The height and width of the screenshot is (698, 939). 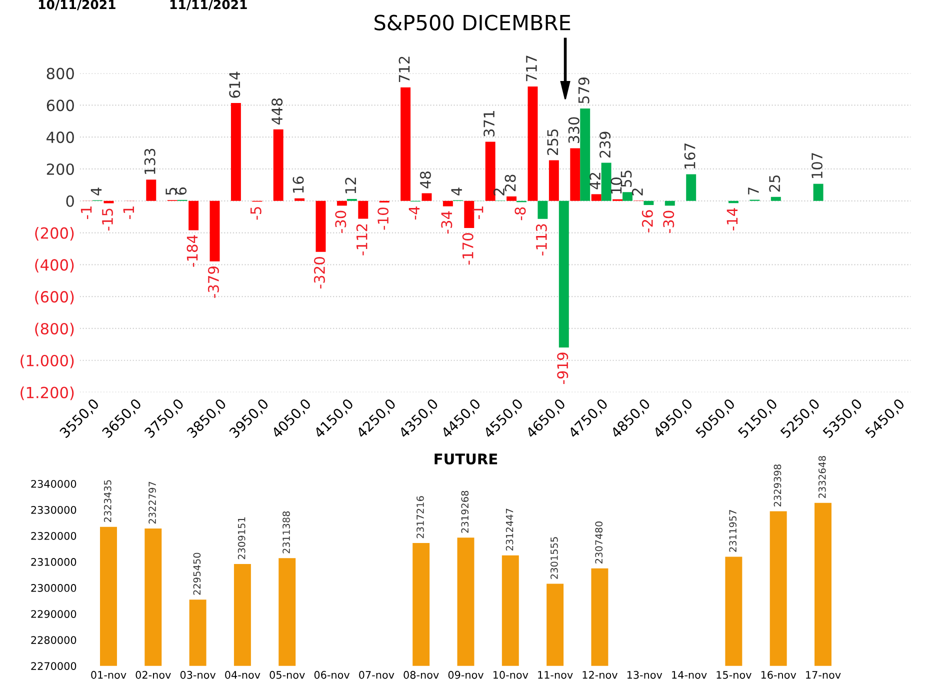 What do you see at coordinates (555, 675) in the screenshot?
I see `x-tick-label: 11-nov` at bounding box center [555, 675].